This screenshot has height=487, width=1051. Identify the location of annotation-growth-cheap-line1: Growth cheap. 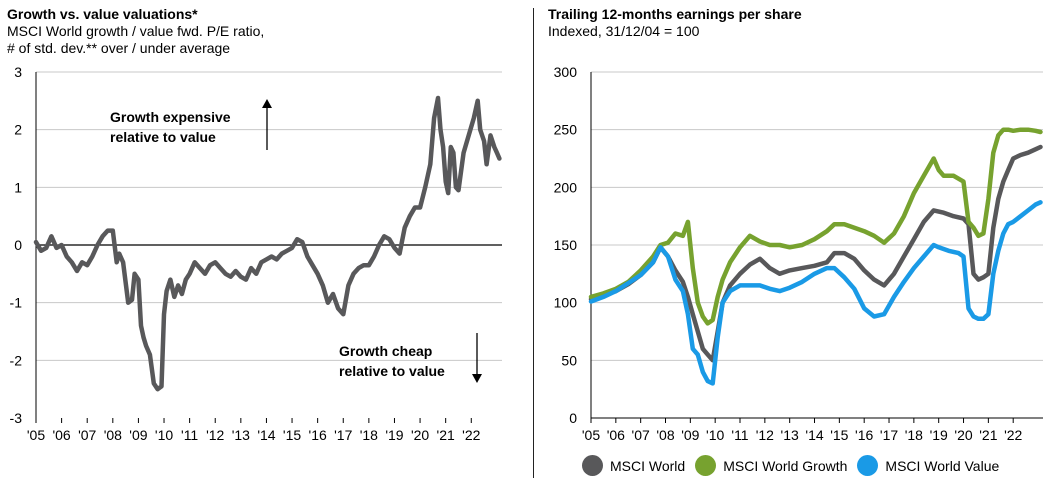
(385, 351).